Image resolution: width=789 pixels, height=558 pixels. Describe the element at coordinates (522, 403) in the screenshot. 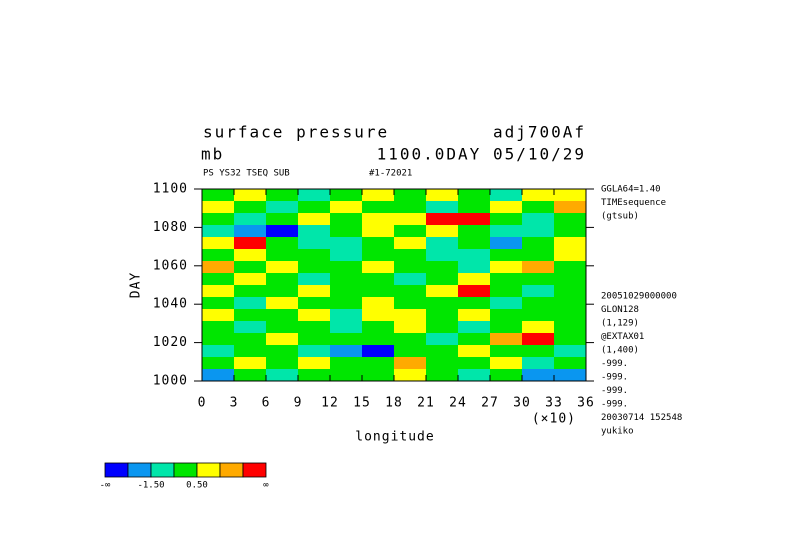

I see `x-tick-label: 30` at that location.